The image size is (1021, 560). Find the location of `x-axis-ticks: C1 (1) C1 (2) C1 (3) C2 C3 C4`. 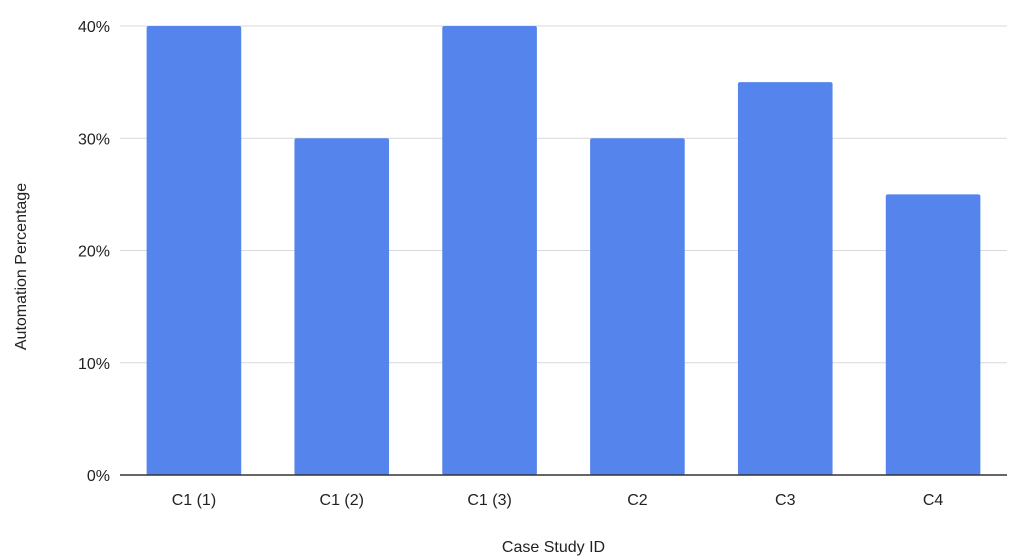

x-axis-ticks: C1 (1) C1 (2) C1 (3) C2 C3 C4 is located at coordinates (558, 500).